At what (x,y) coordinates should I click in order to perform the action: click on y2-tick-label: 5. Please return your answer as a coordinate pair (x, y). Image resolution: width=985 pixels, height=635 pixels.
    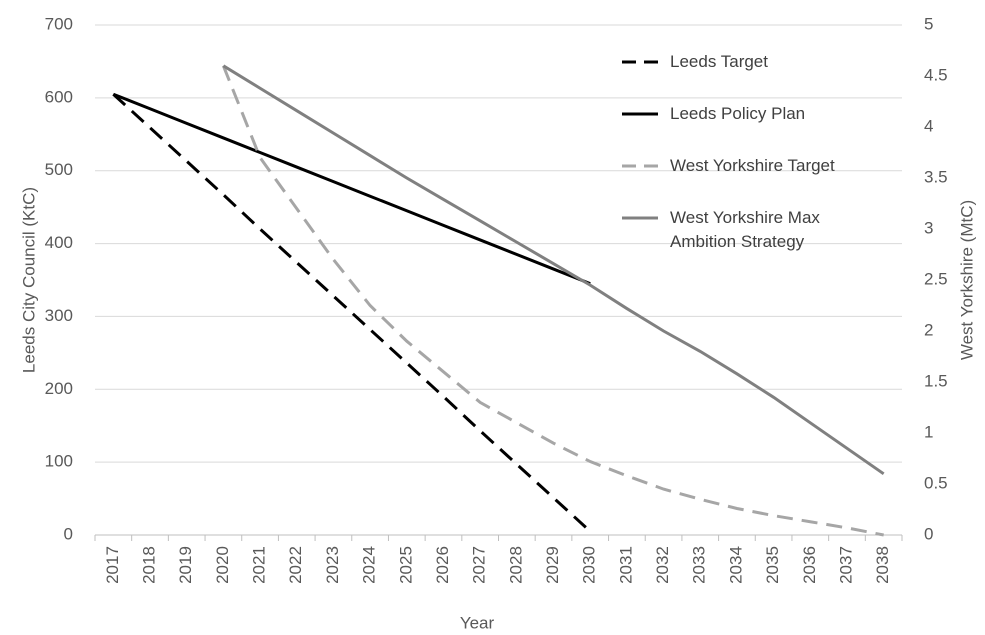
    Looking at the image, I should click on (928, 23).